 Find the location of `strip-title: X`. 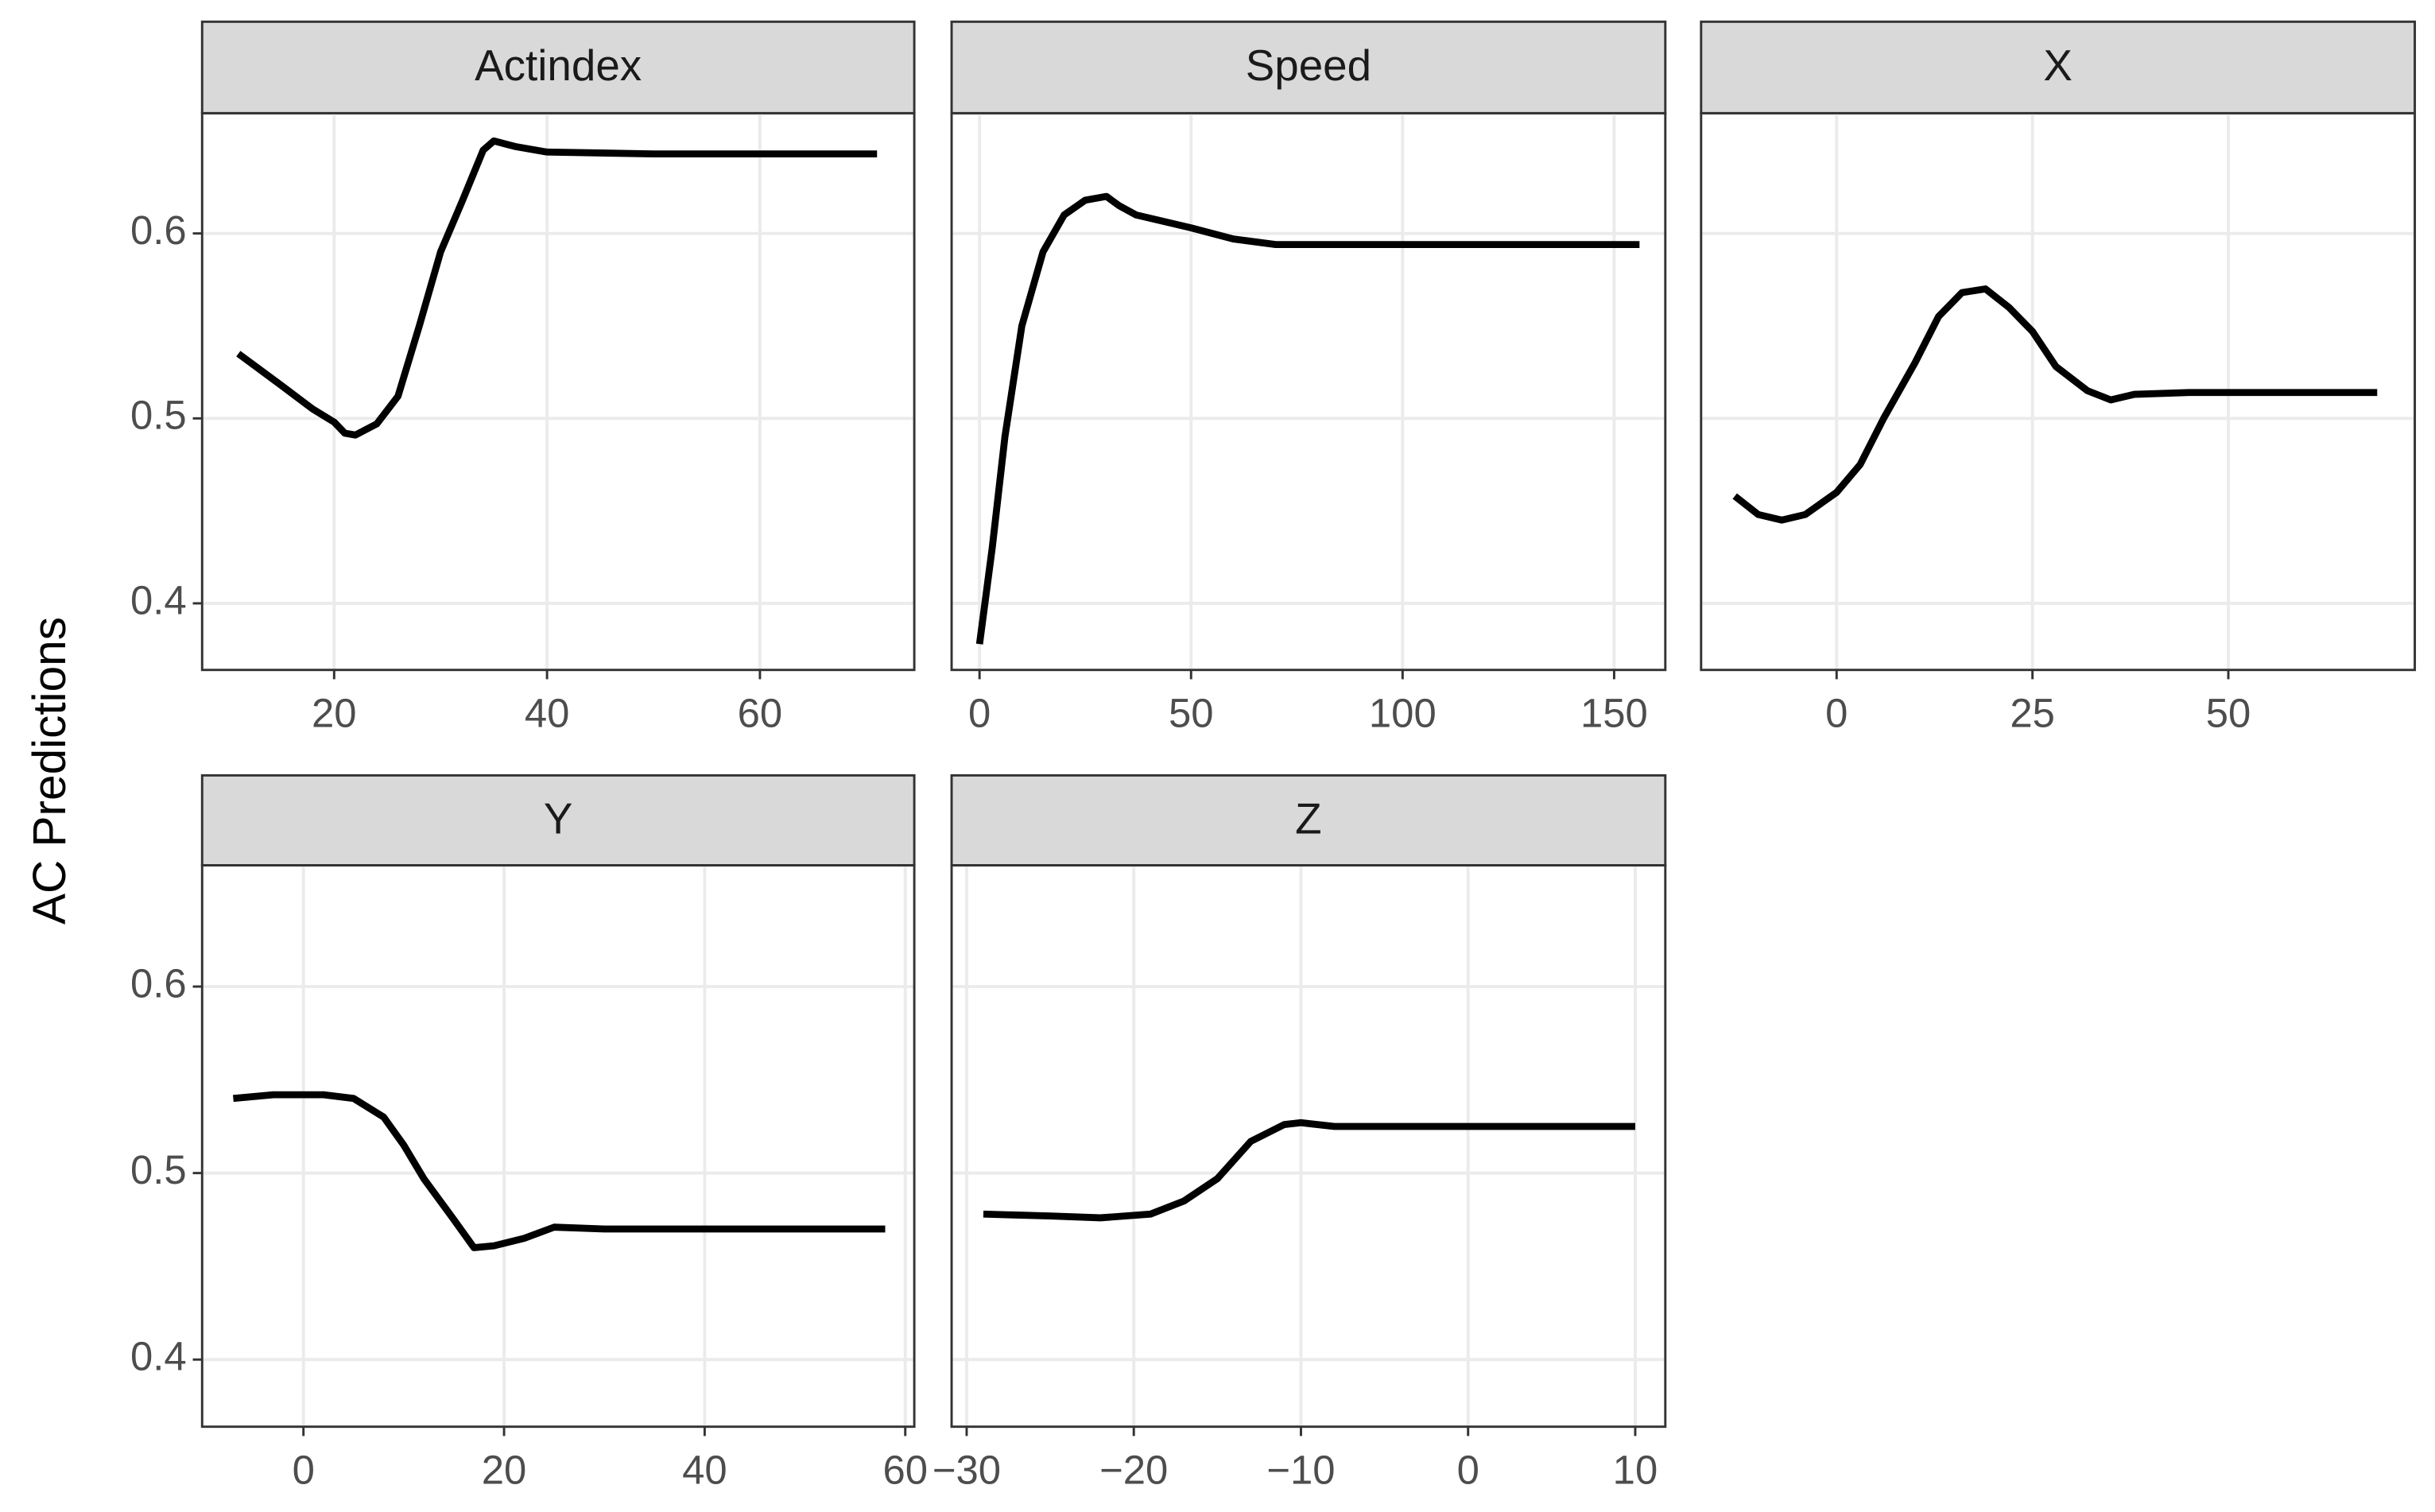

strip-title: X is located at coordinates (2058, 65).